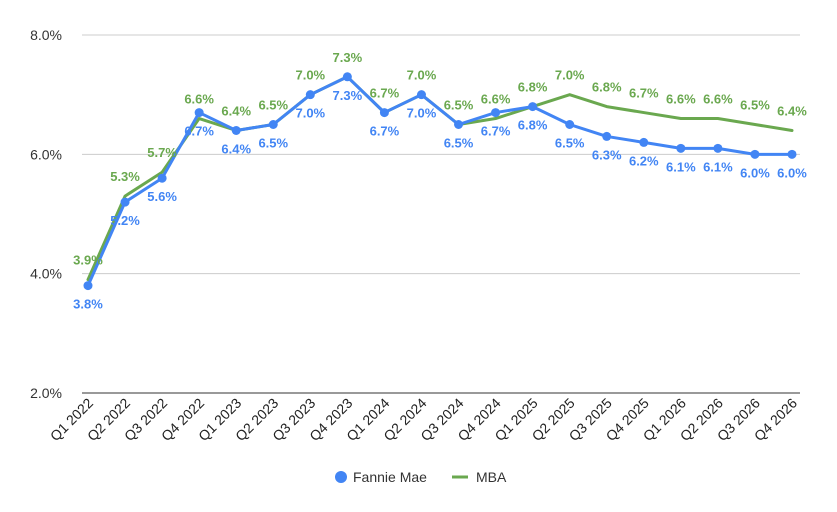 The image size is (837, 512). Describe the element at coordinates (46, 274) in the screenshot. I see `y-tick-label: 4.0%` at that location.